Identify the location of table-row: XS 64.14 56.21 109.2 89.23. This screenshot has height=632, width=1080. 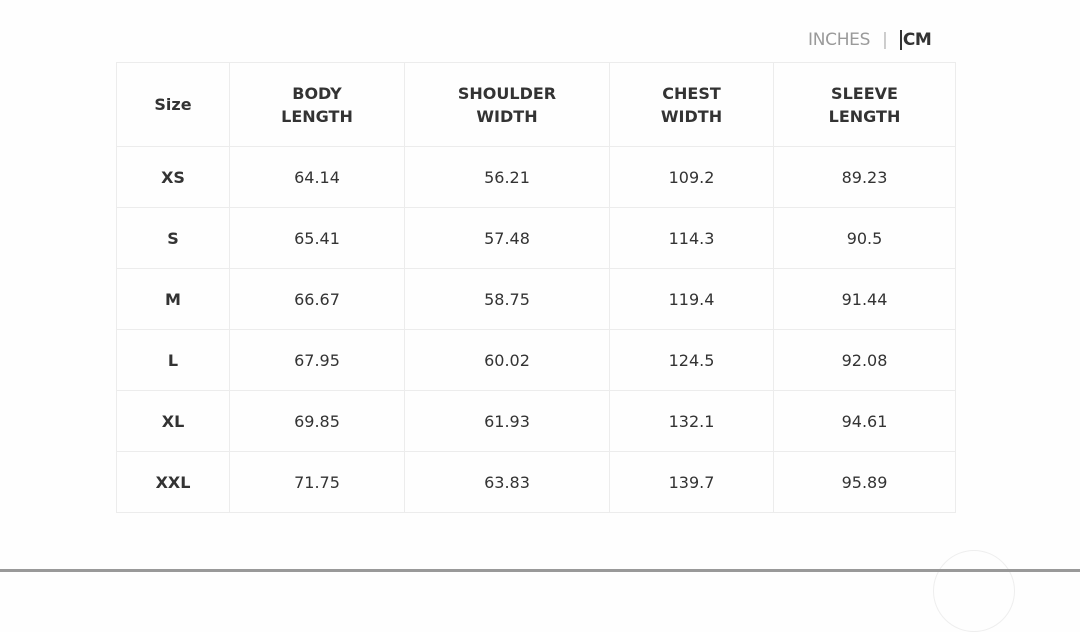
(536, 177).